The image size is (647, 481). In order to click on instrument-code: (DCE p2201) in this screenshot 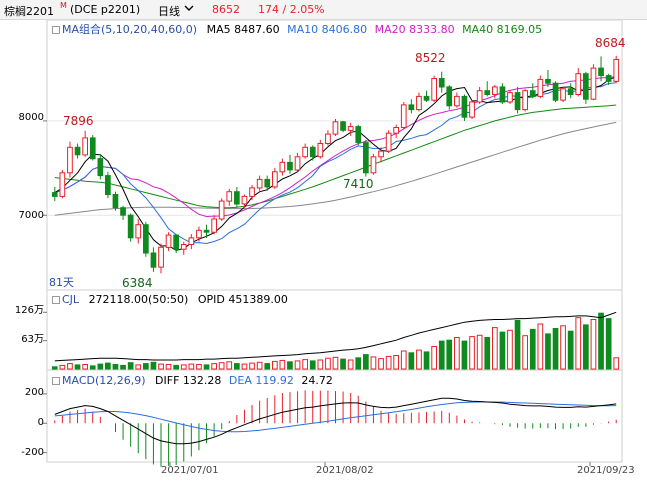, I will do `click(105, 9)`.